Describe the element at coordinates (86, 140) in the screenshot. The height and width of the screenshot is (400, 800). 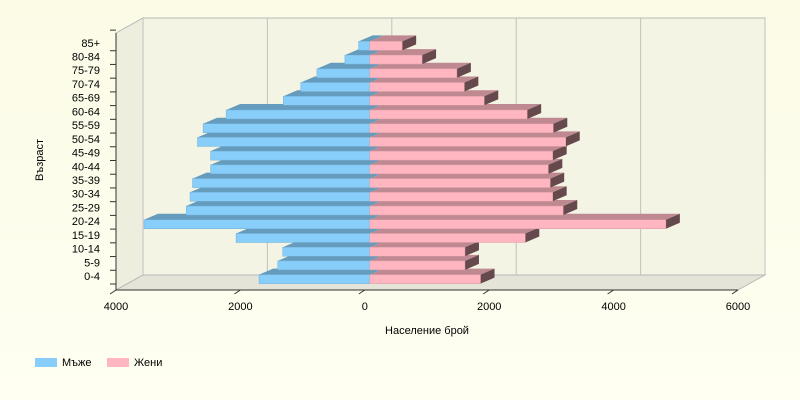
I see `y-tick-label: 50-54` at that location.